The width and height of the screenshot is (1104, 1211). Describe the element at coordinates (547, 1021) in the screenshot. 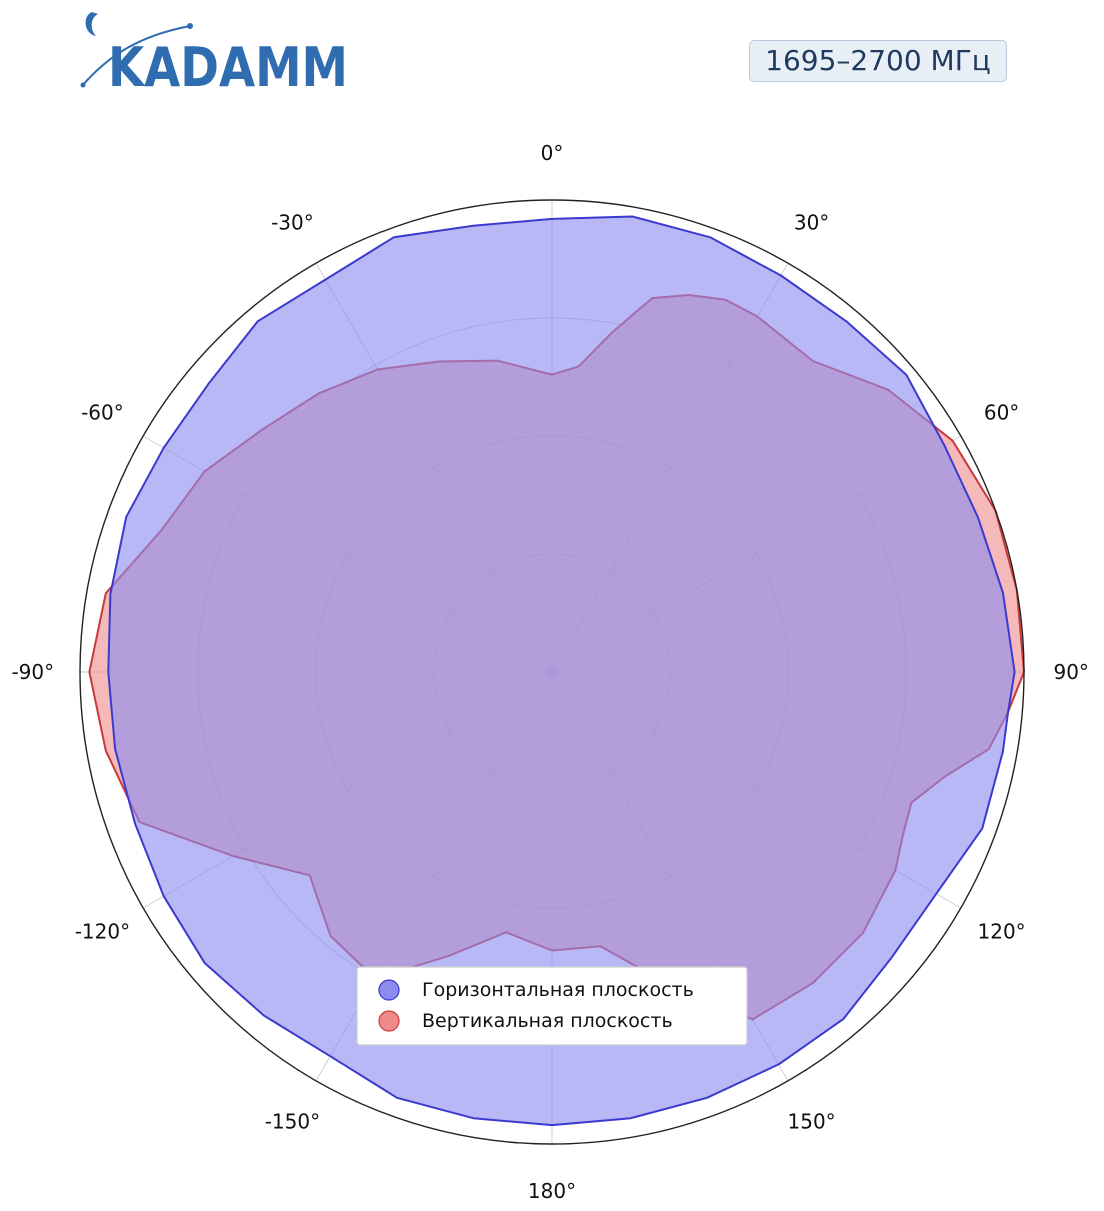

I see `legend-label-vertical: Вертикальная плоскость` at that location.